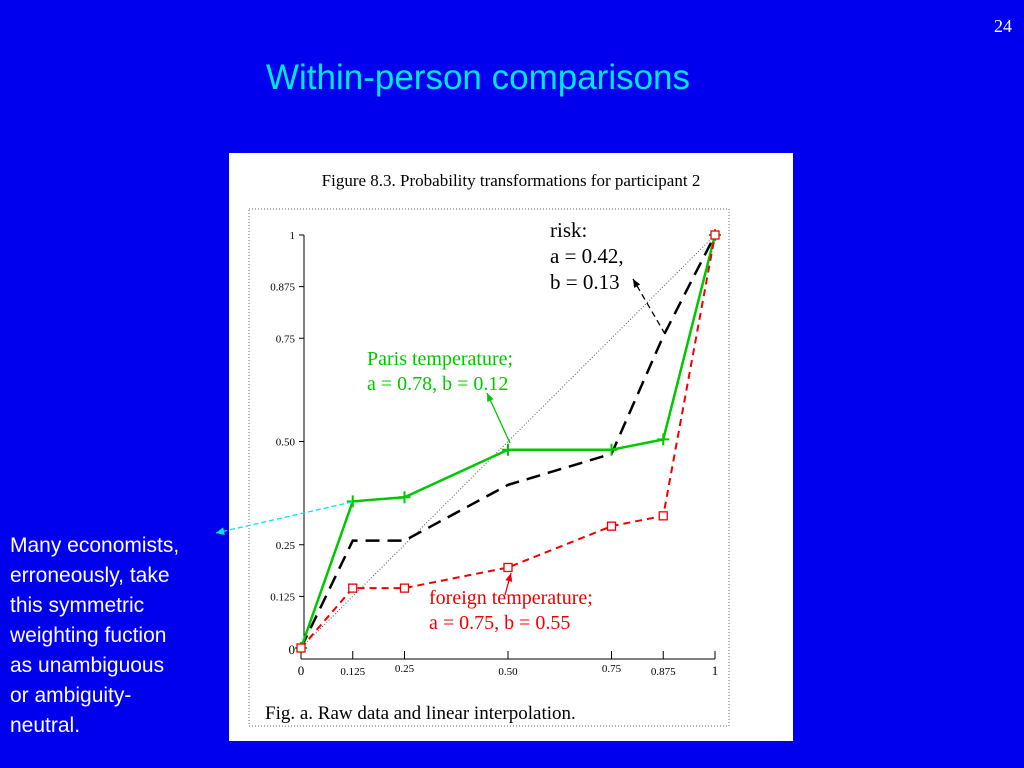  What do you see at coordinates (282, 597) in the screenshot?
I see `y-tick-label: 0.125` at bounding box center [282, 597].